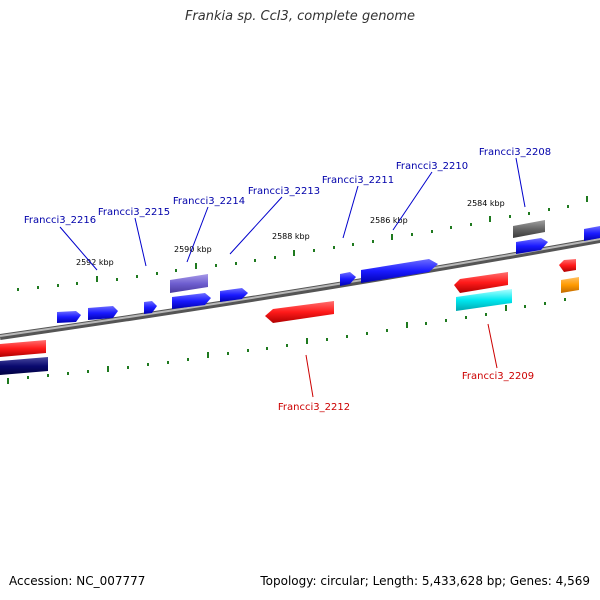  Describe the element at coordinates (389, 220) in the screenshot. I see `scale-label-2586: 2586 kbp` at that location.